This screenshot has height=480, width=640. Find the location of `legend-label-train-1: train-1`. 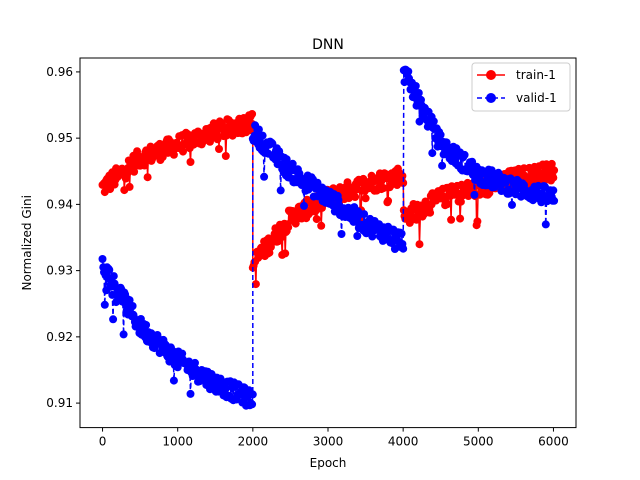

legend-label-train-1: train-1 is located at coordinates (536, 75).